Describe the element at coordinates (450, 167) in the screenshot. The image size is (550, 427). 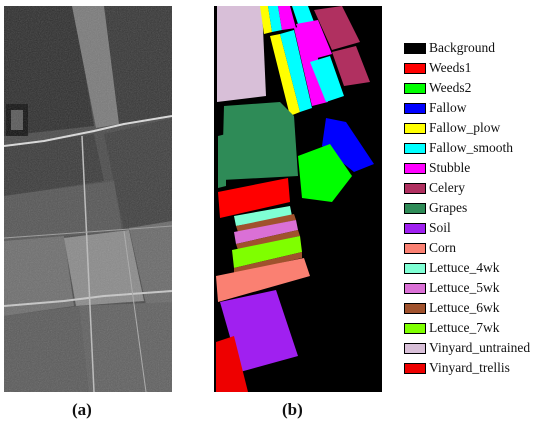
I see `legend-label: Stubble` at that location.